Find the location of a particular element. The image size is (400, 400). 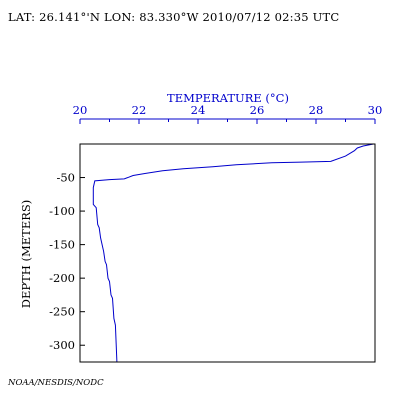

y-tick-label: -250 is located at coordinates (62, 312).